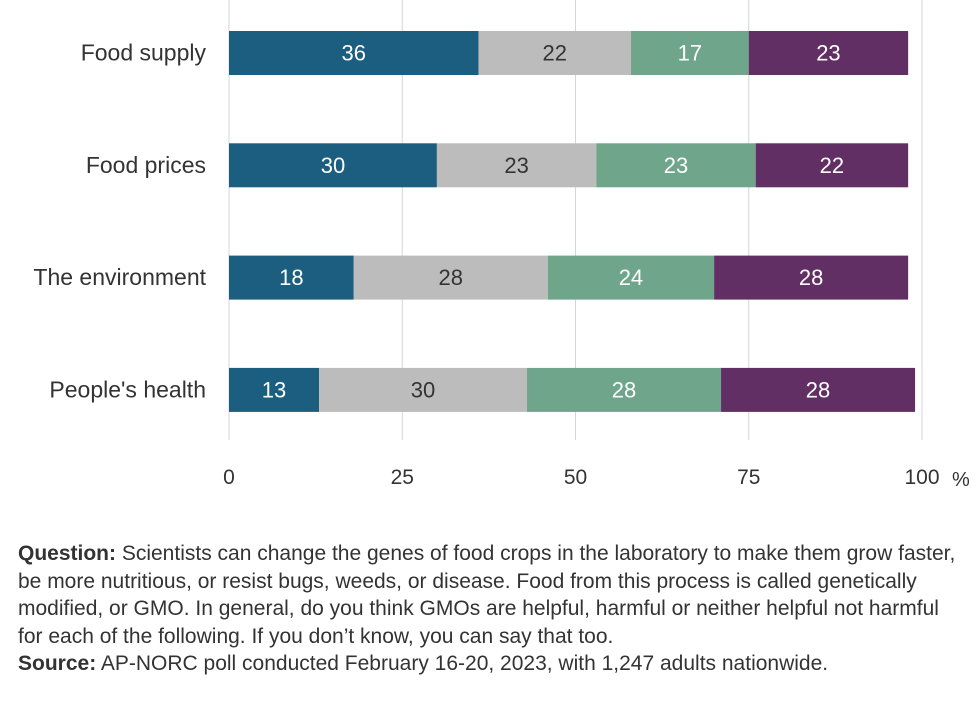 This screenshot has width=980, height=720. I want to click on x-tick-label: 75, so click(748, 477).